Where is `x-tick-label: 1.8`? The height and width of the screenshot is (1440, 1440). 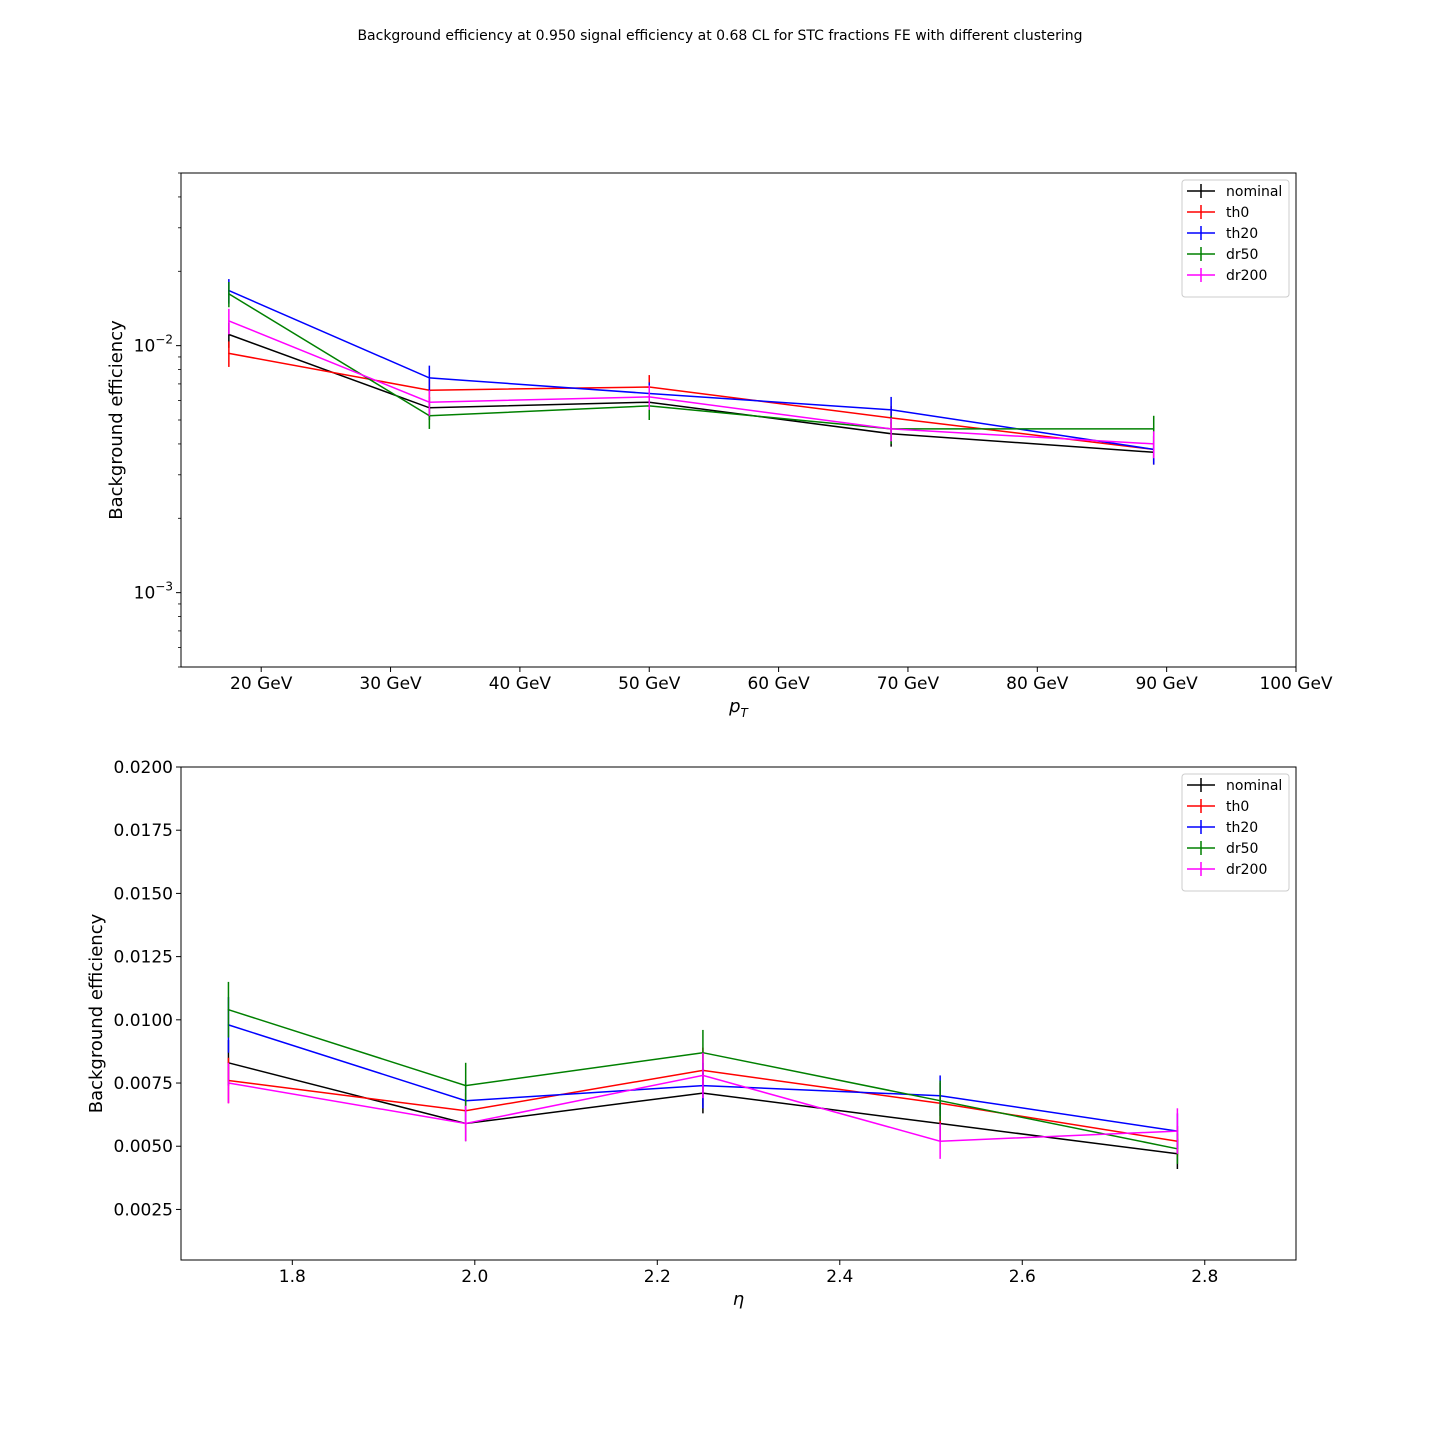
x-tick-label: 1.8 is located at coordinates (292, 1277).